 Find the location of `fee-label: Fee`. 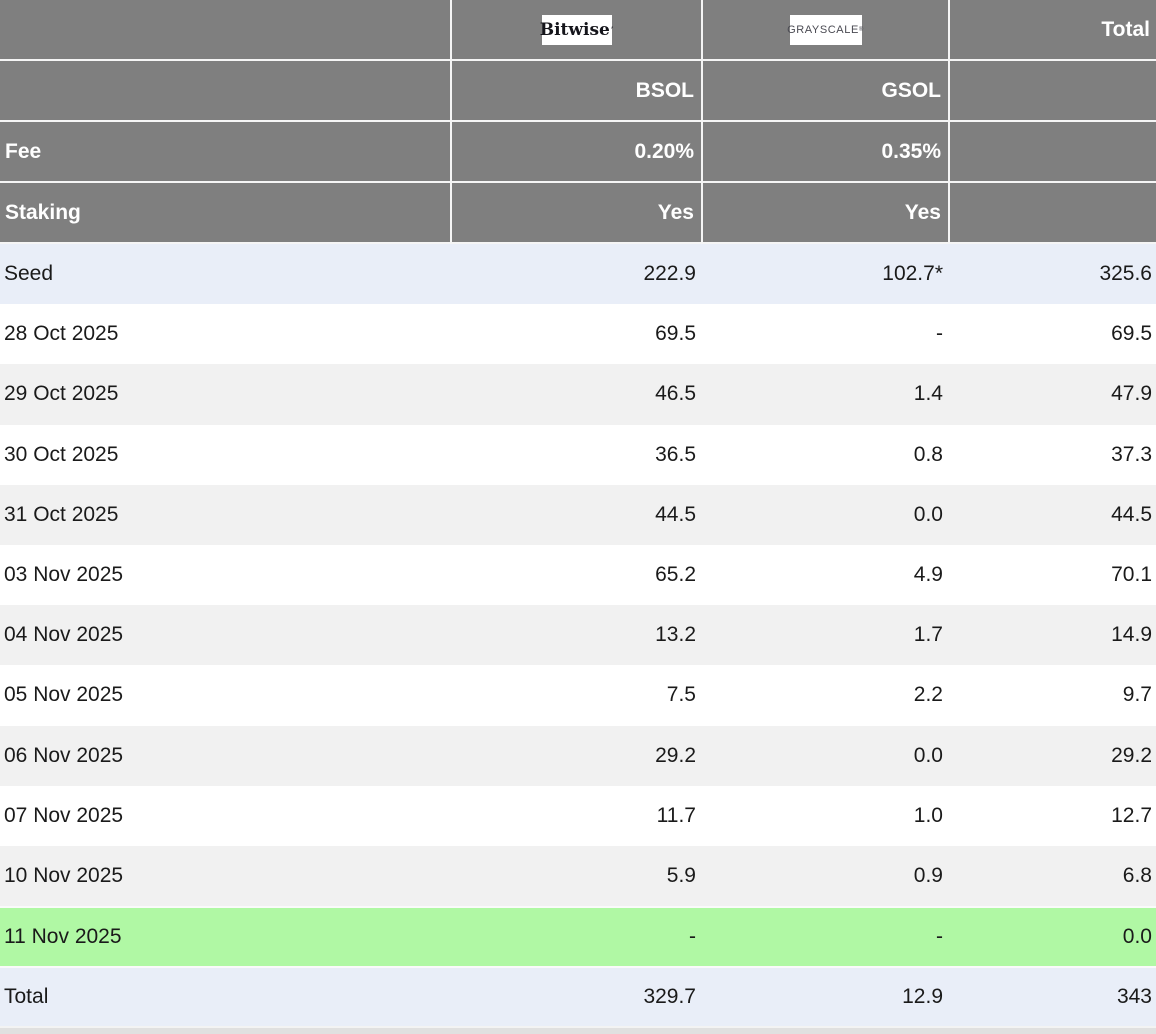

fee-label: Fee is located at coordinates (226, 151).